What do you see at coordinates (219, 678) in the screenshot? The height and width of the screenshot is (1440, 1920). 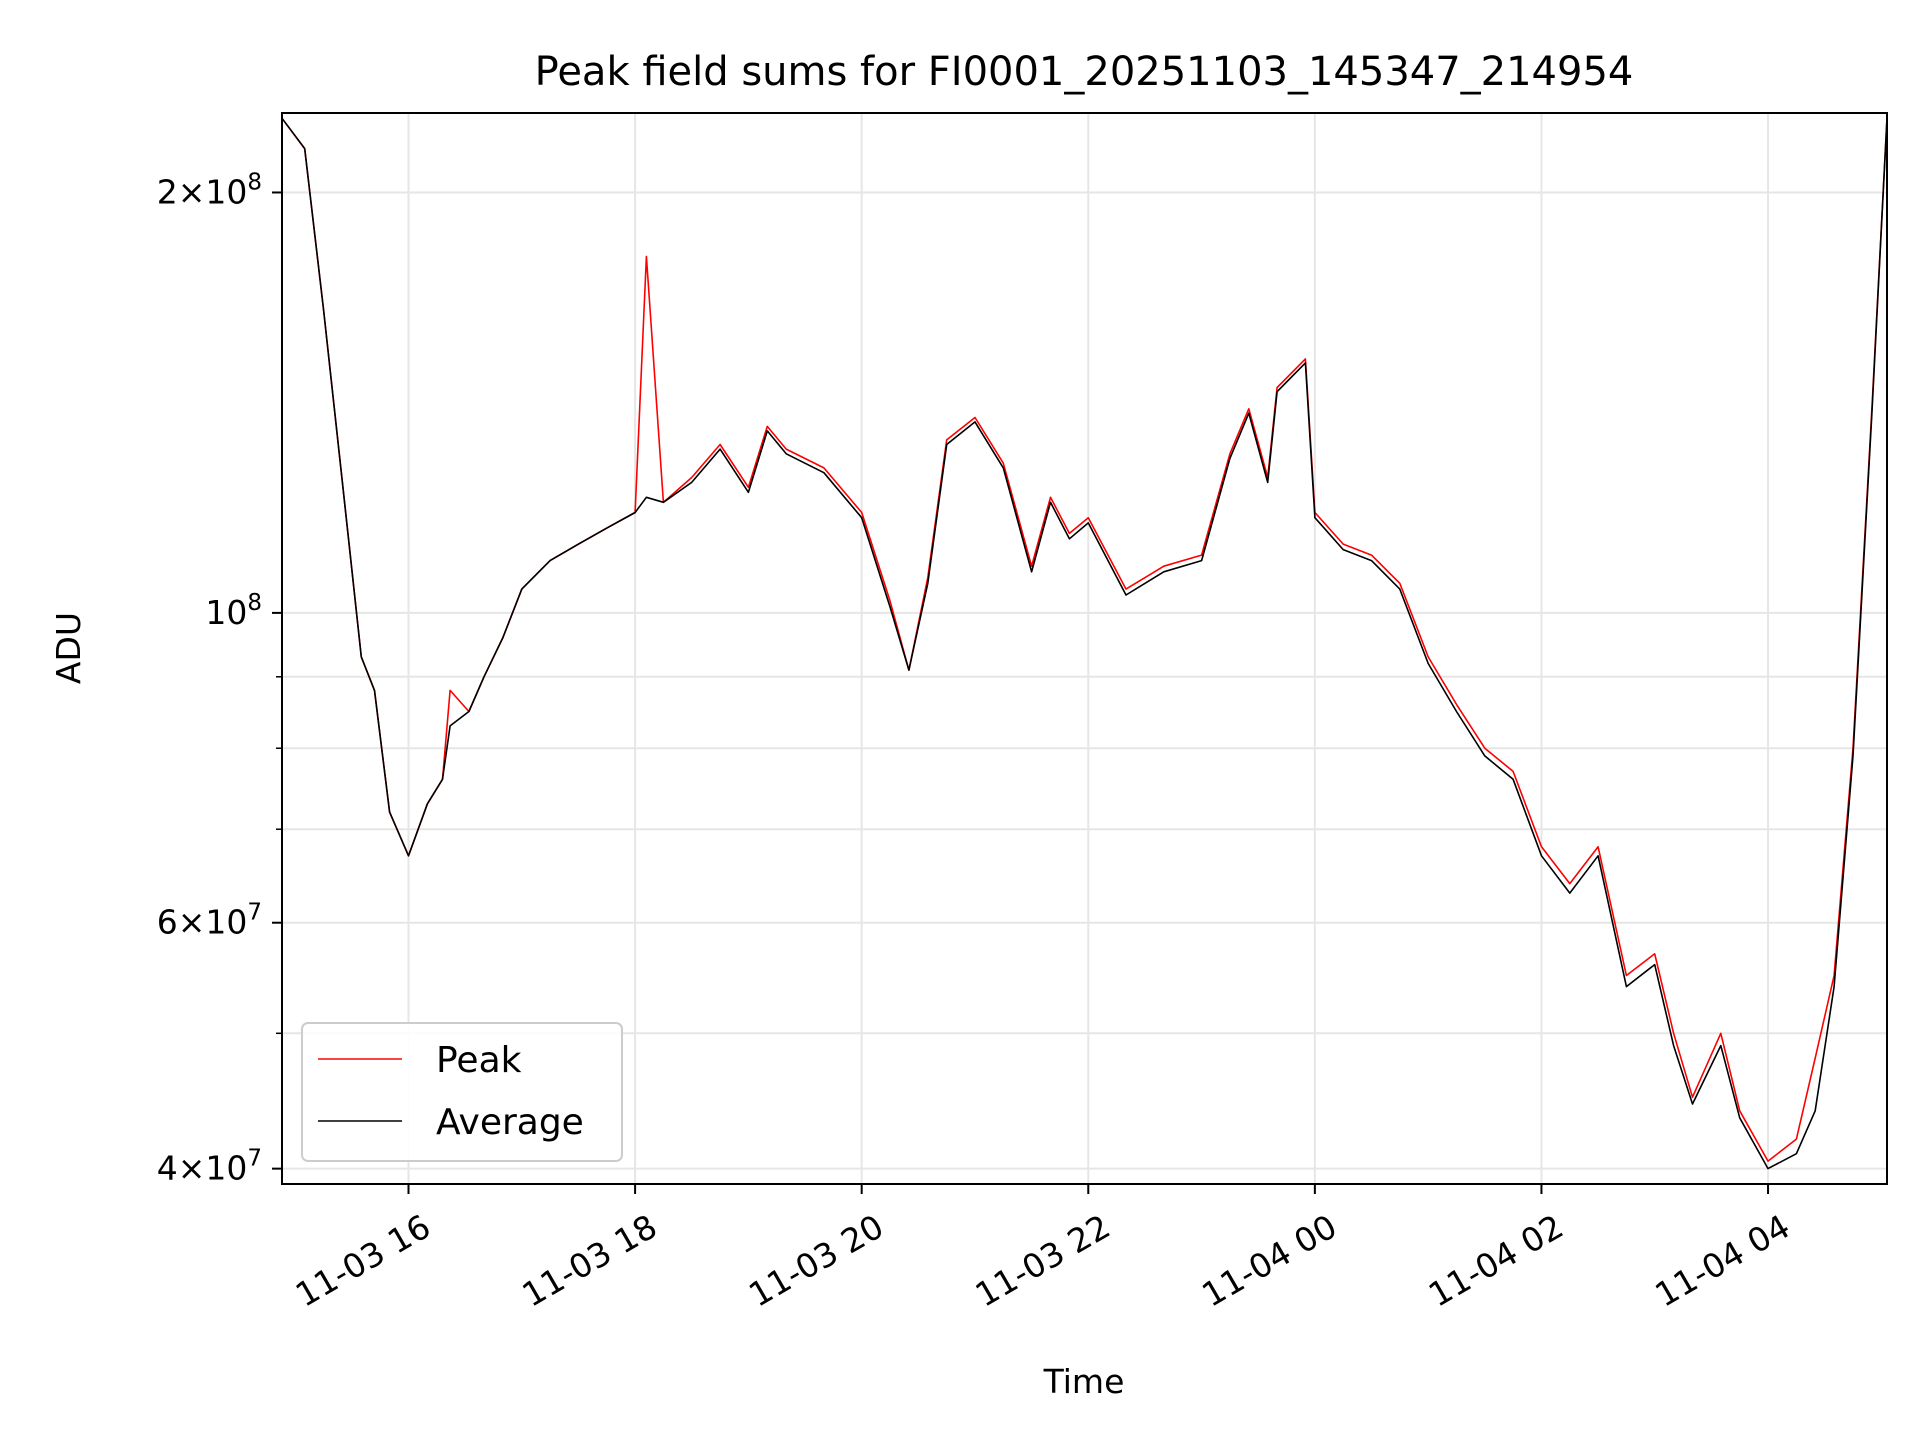 I see `y-axis: 4×107 6×107 108 2×108` at bounding box center [219, 678].